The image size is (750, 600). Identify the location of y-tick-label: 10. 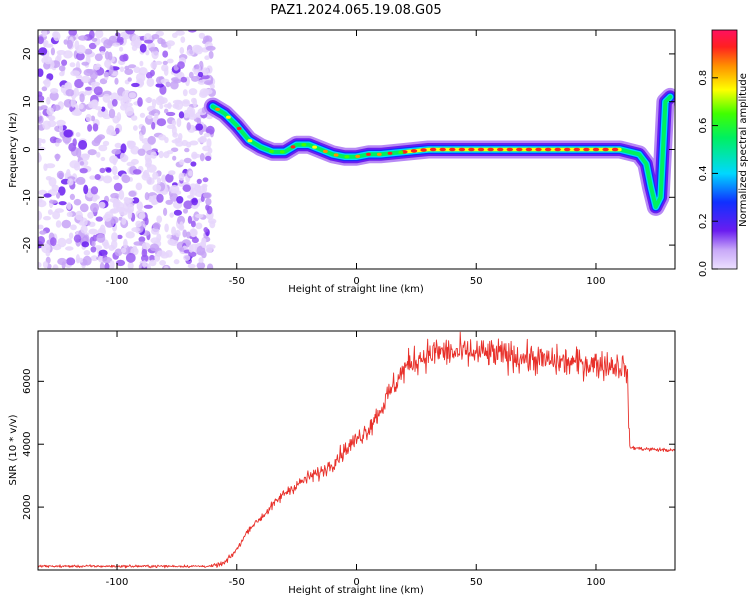
(27, 101).